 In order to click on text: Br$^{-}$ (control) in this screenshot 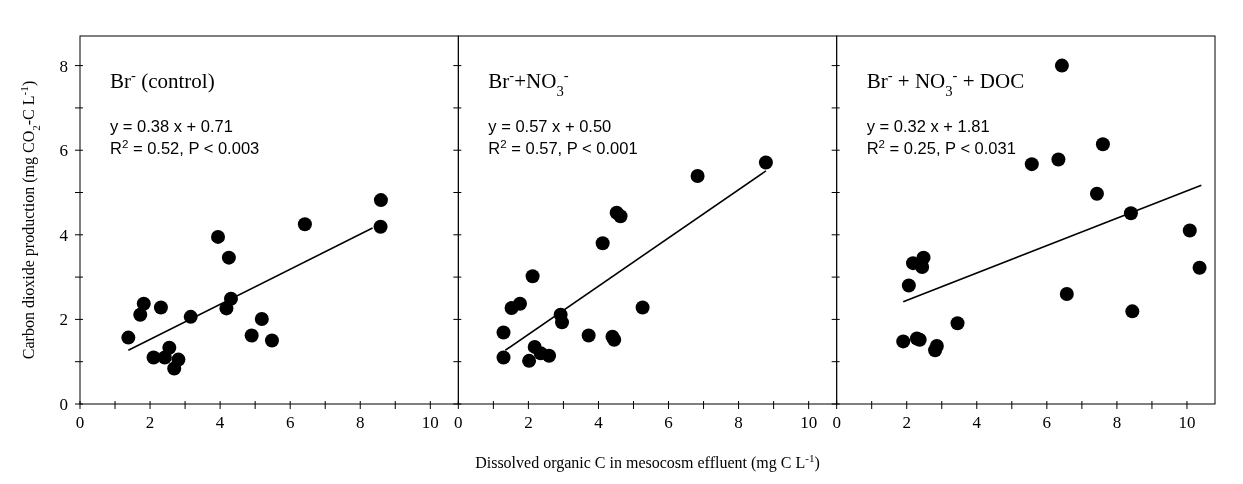, I will do `click(162, 80)`.